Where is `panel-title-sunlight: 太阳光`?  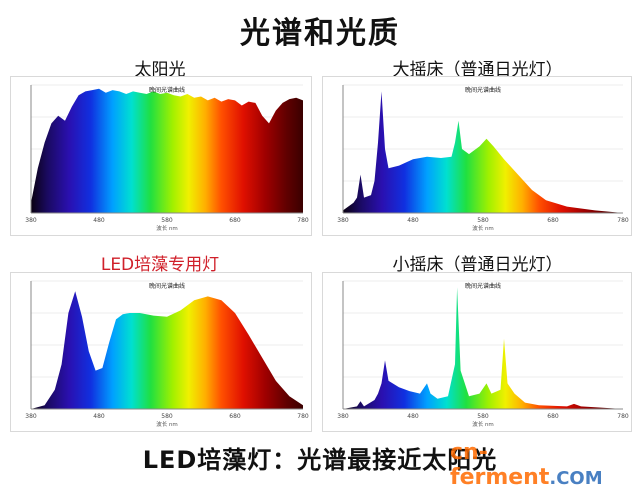 panel-title-sunlight: 太阳光 is located at coordinates (160, 70).